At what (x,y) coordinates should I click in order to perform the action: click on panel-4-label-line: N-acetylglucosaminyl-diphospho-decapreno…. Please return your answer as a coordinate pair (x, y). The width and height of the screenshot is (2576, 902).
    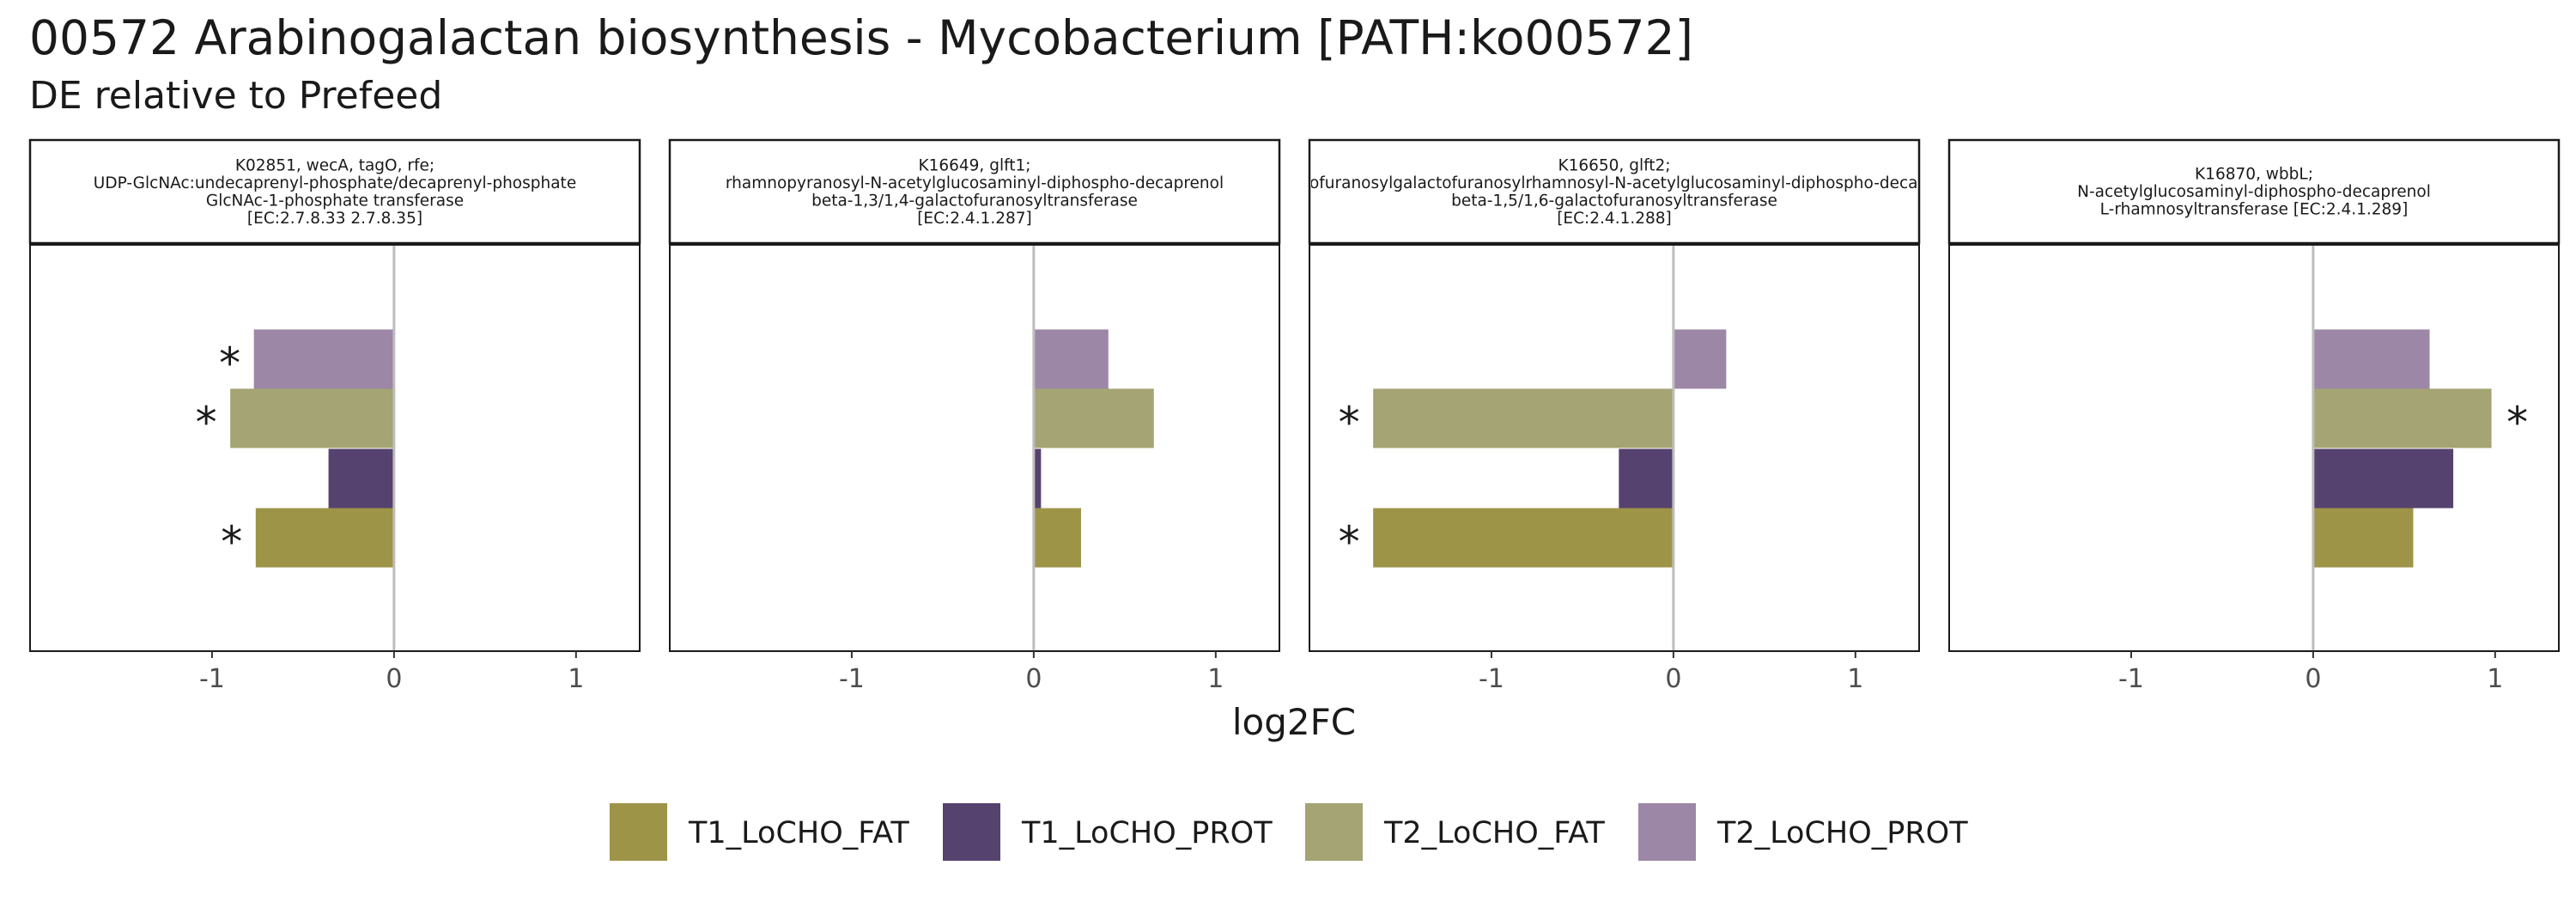
    Looking at the image, I should click on (2254, 192).